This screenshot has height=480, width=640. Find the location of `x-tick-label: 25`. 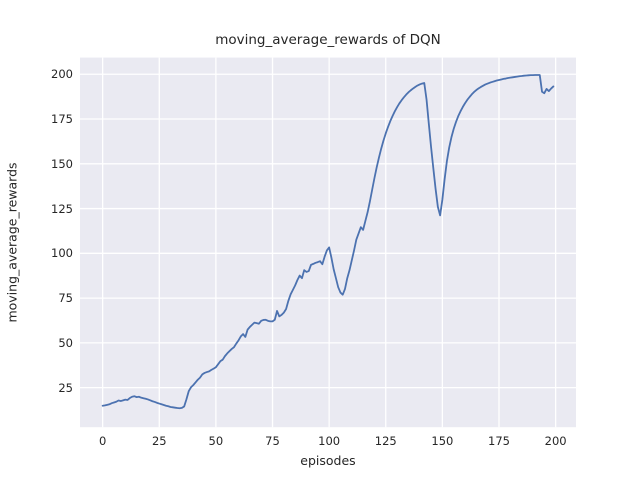

x-tick-label: 25 is located at coordinates (159, 441).